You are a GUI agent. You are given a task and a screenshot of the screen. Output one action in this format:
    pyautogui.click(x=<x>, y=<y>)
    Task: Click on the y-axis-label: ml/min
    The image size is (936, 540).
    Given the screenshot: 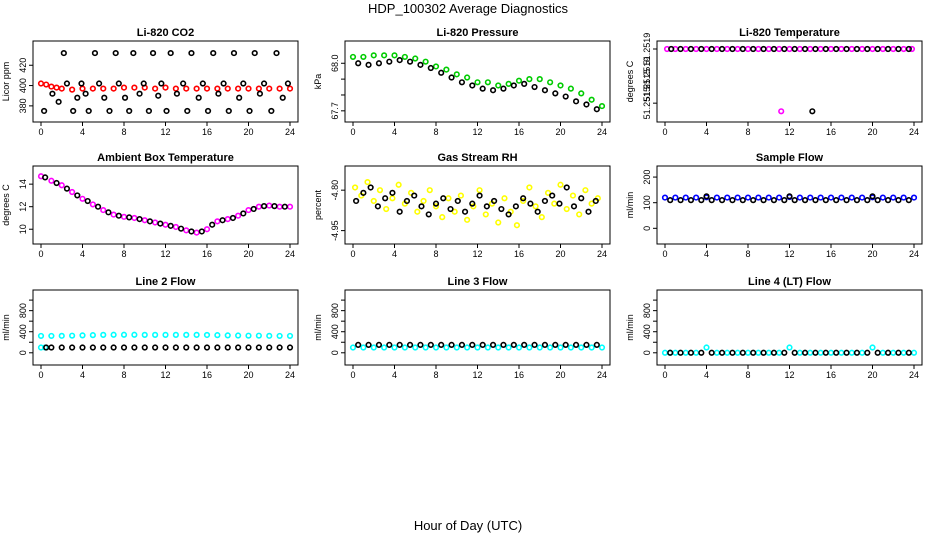 What is the action you would take?
    pyautogui.click(x=318, y=327)
    